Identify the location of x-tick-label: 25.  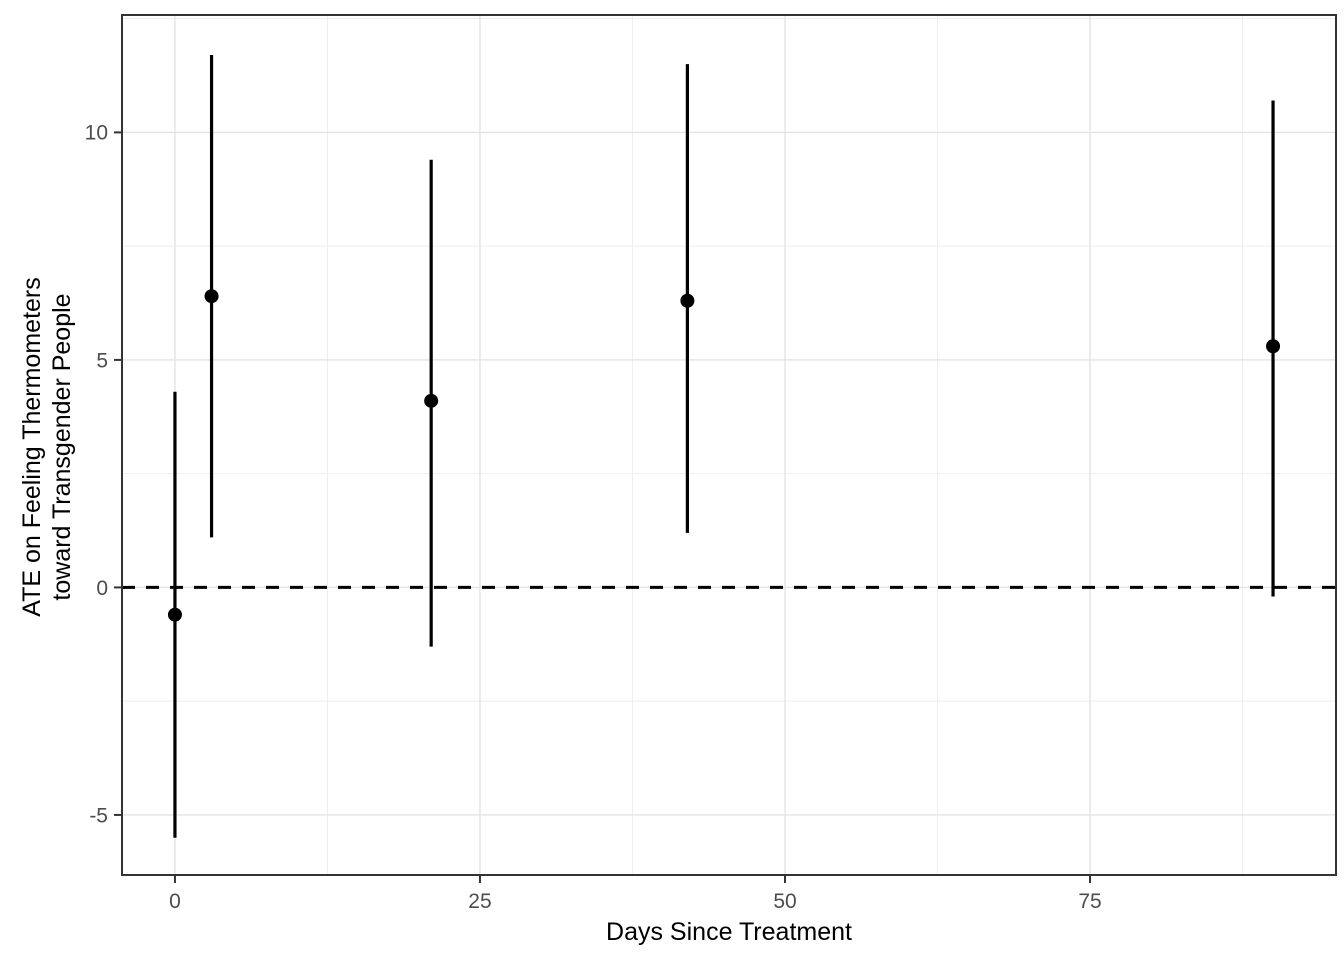
(479, 901).